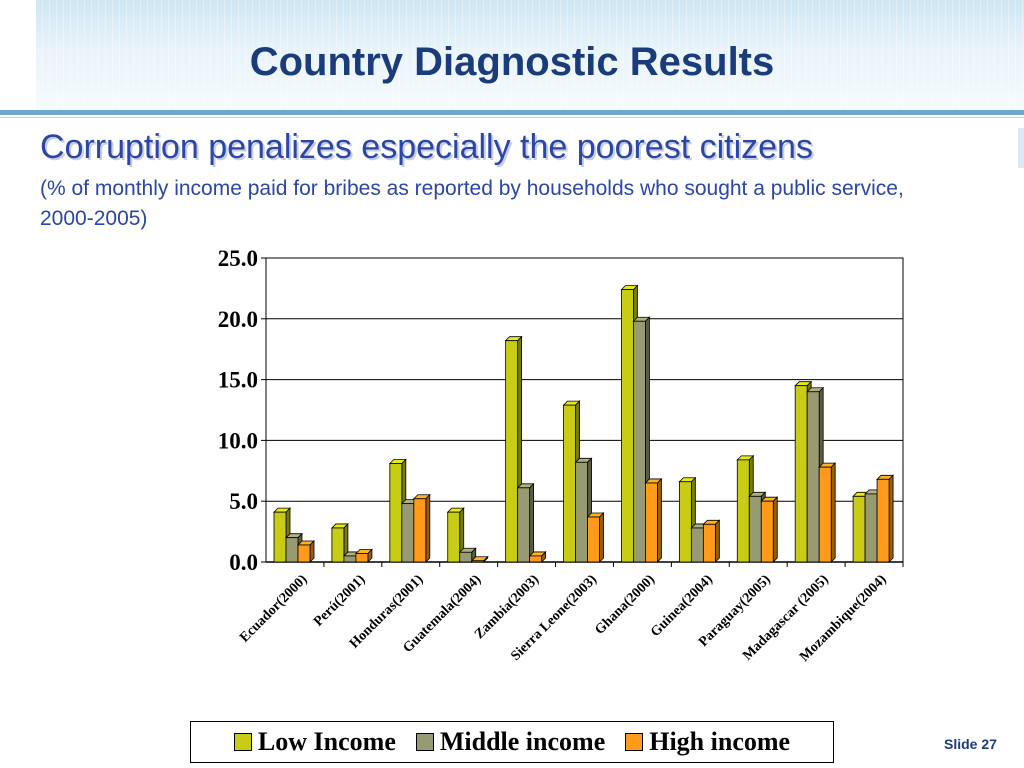  What do you see at coordinates (274, 609) in the screenshot?
I see `x-tick-label: Ecuador(2000)` at bounding box center [274, 609].